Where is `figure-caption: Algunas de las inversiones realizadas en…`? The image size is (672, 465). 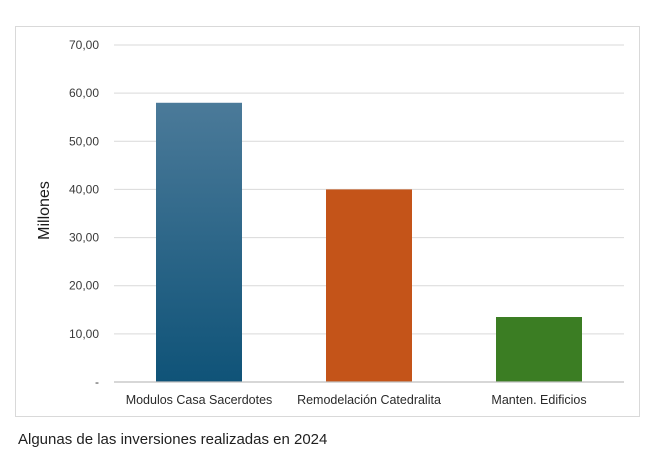
figure-caption: Algunas de las inversiones realizadas en… is located at coordinates (173, 439).